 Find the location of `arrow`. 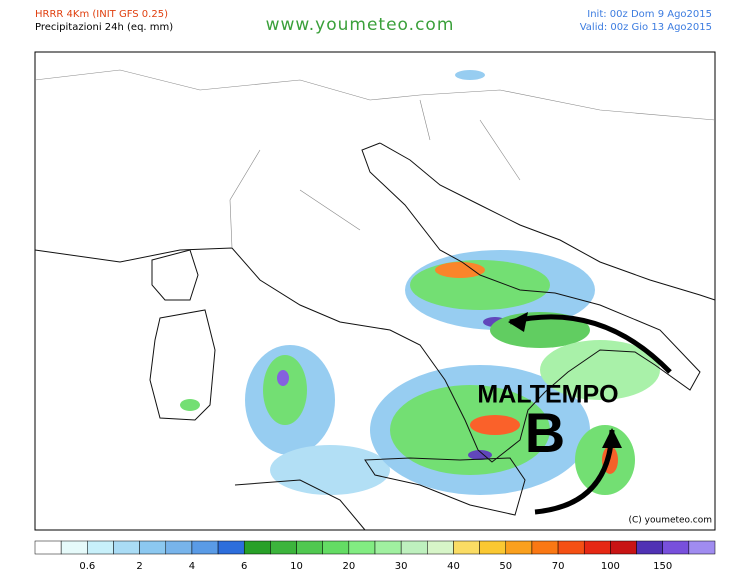

arrow is located at coordinates (590, 344).